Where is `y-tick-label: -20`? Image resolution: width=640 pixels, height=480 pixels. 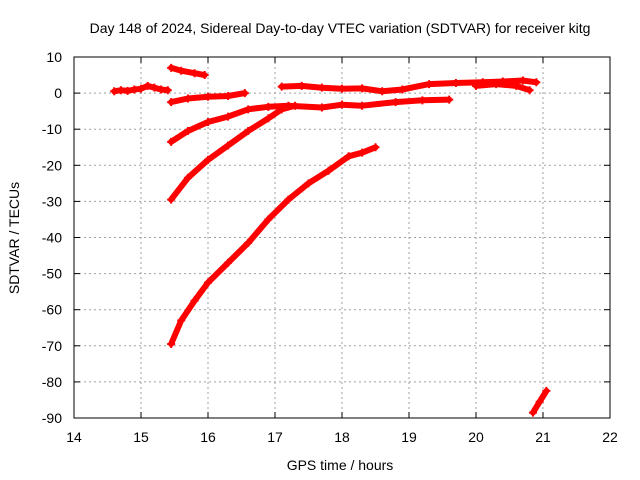 y-tick-label: -20 is located at coordinates (52, 165).